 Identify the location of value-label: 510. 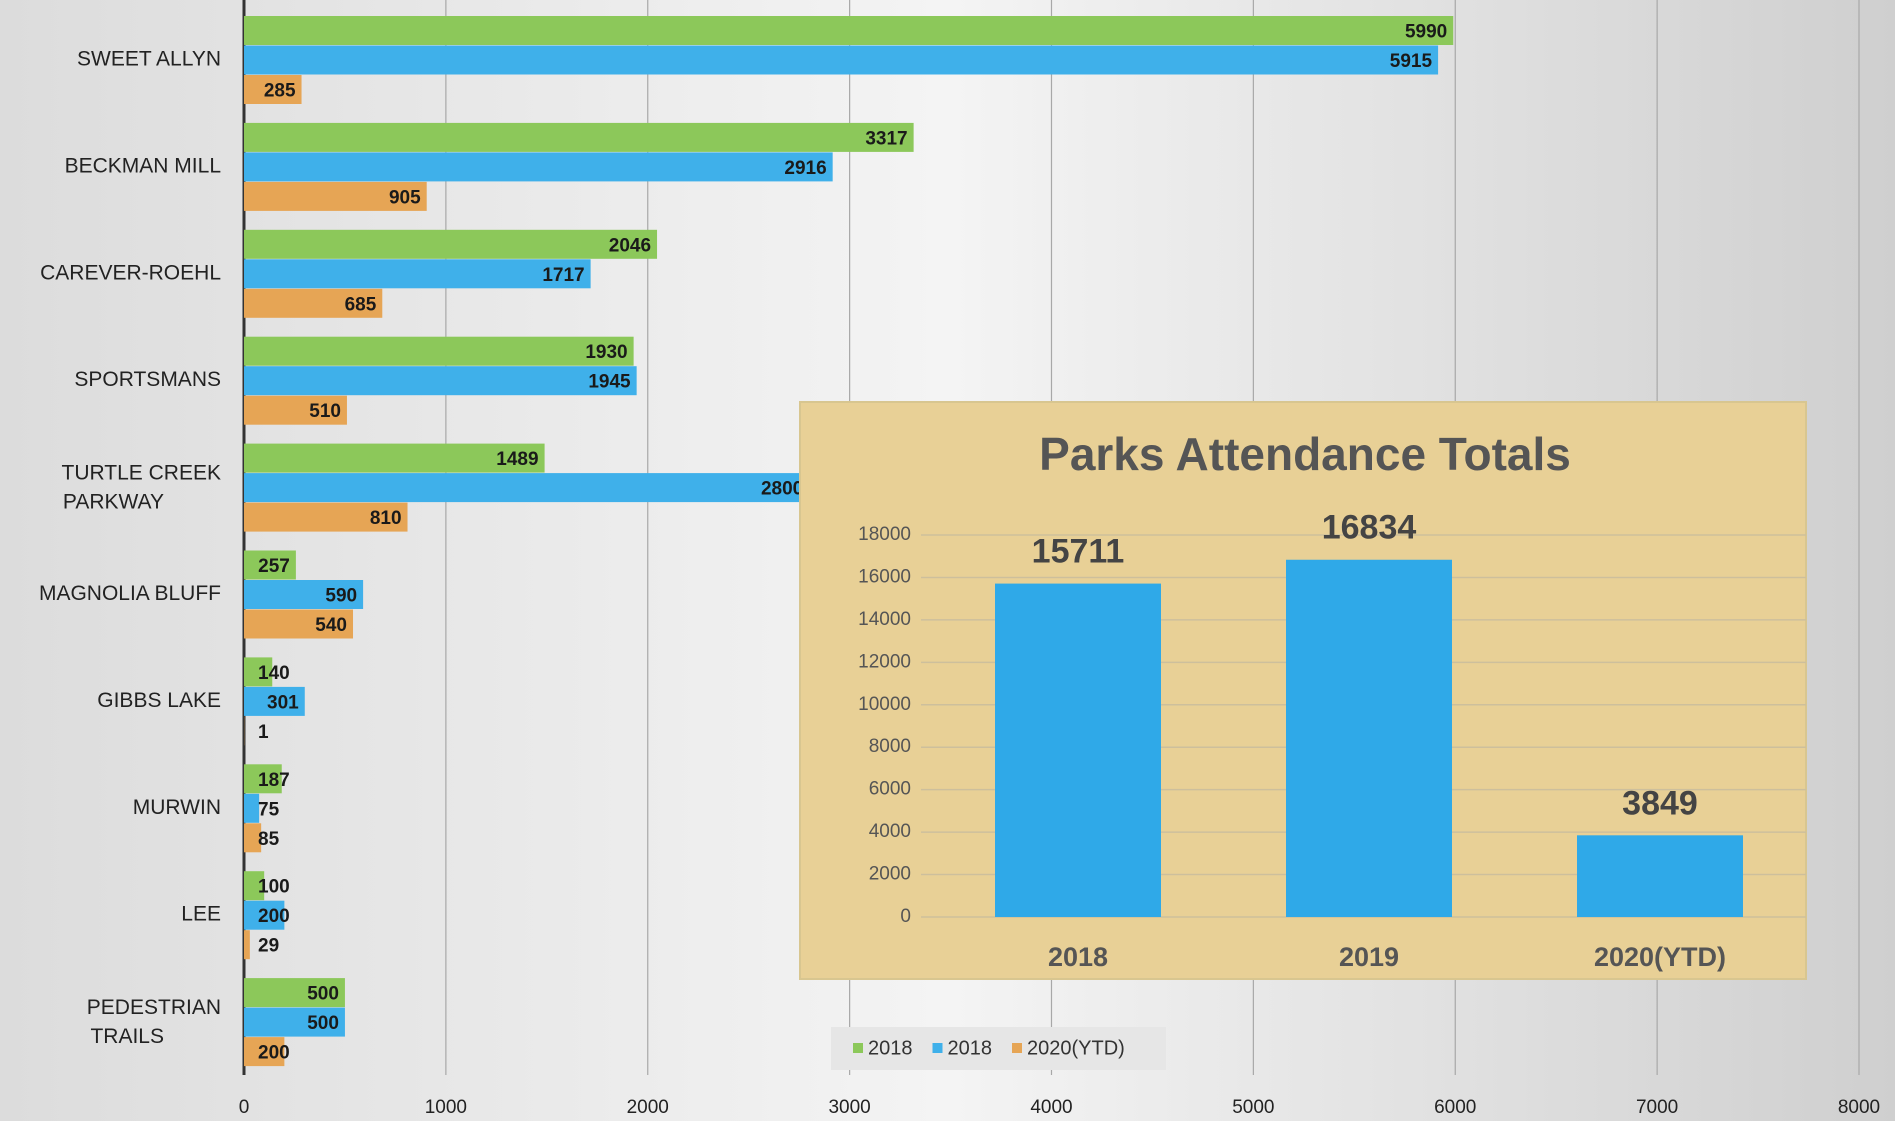
(325, 411).